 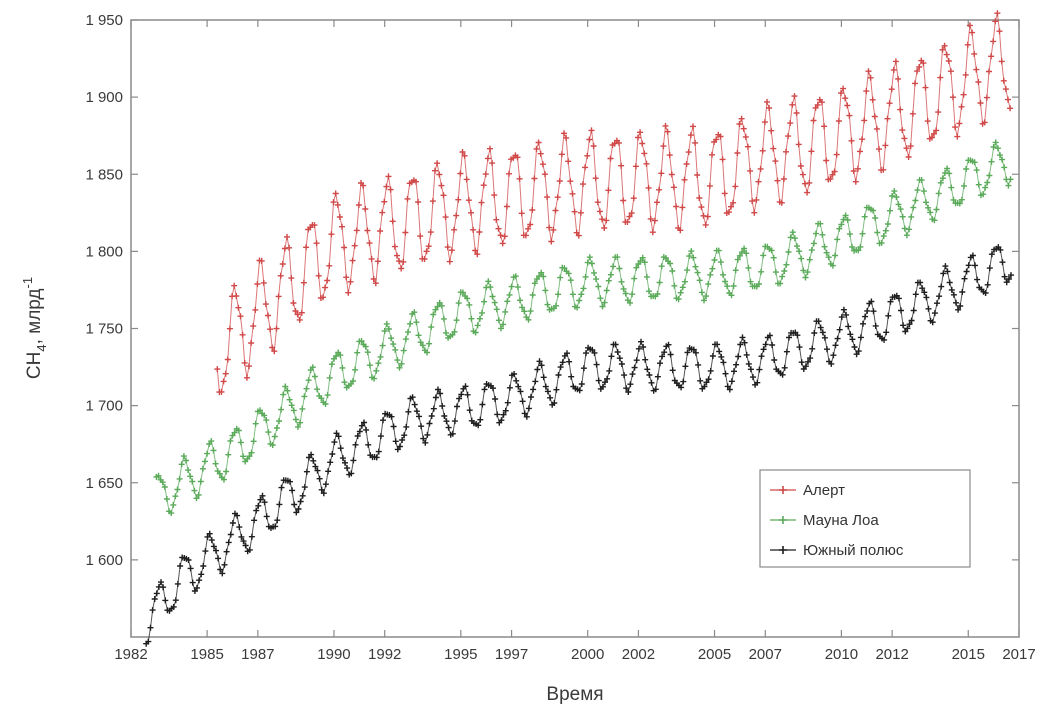 What do you see at coordinates (34, 365) in the screenshot?
I see `y-axis-title-main: CH` at bounding box center [34, 365].